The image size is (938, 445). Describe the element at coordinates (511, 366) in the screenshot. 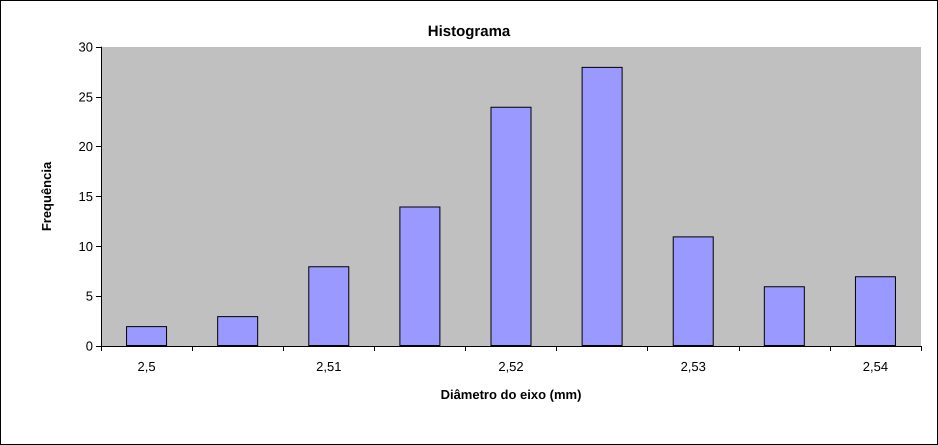

I see `x-tick-label: 2,52` at that location.